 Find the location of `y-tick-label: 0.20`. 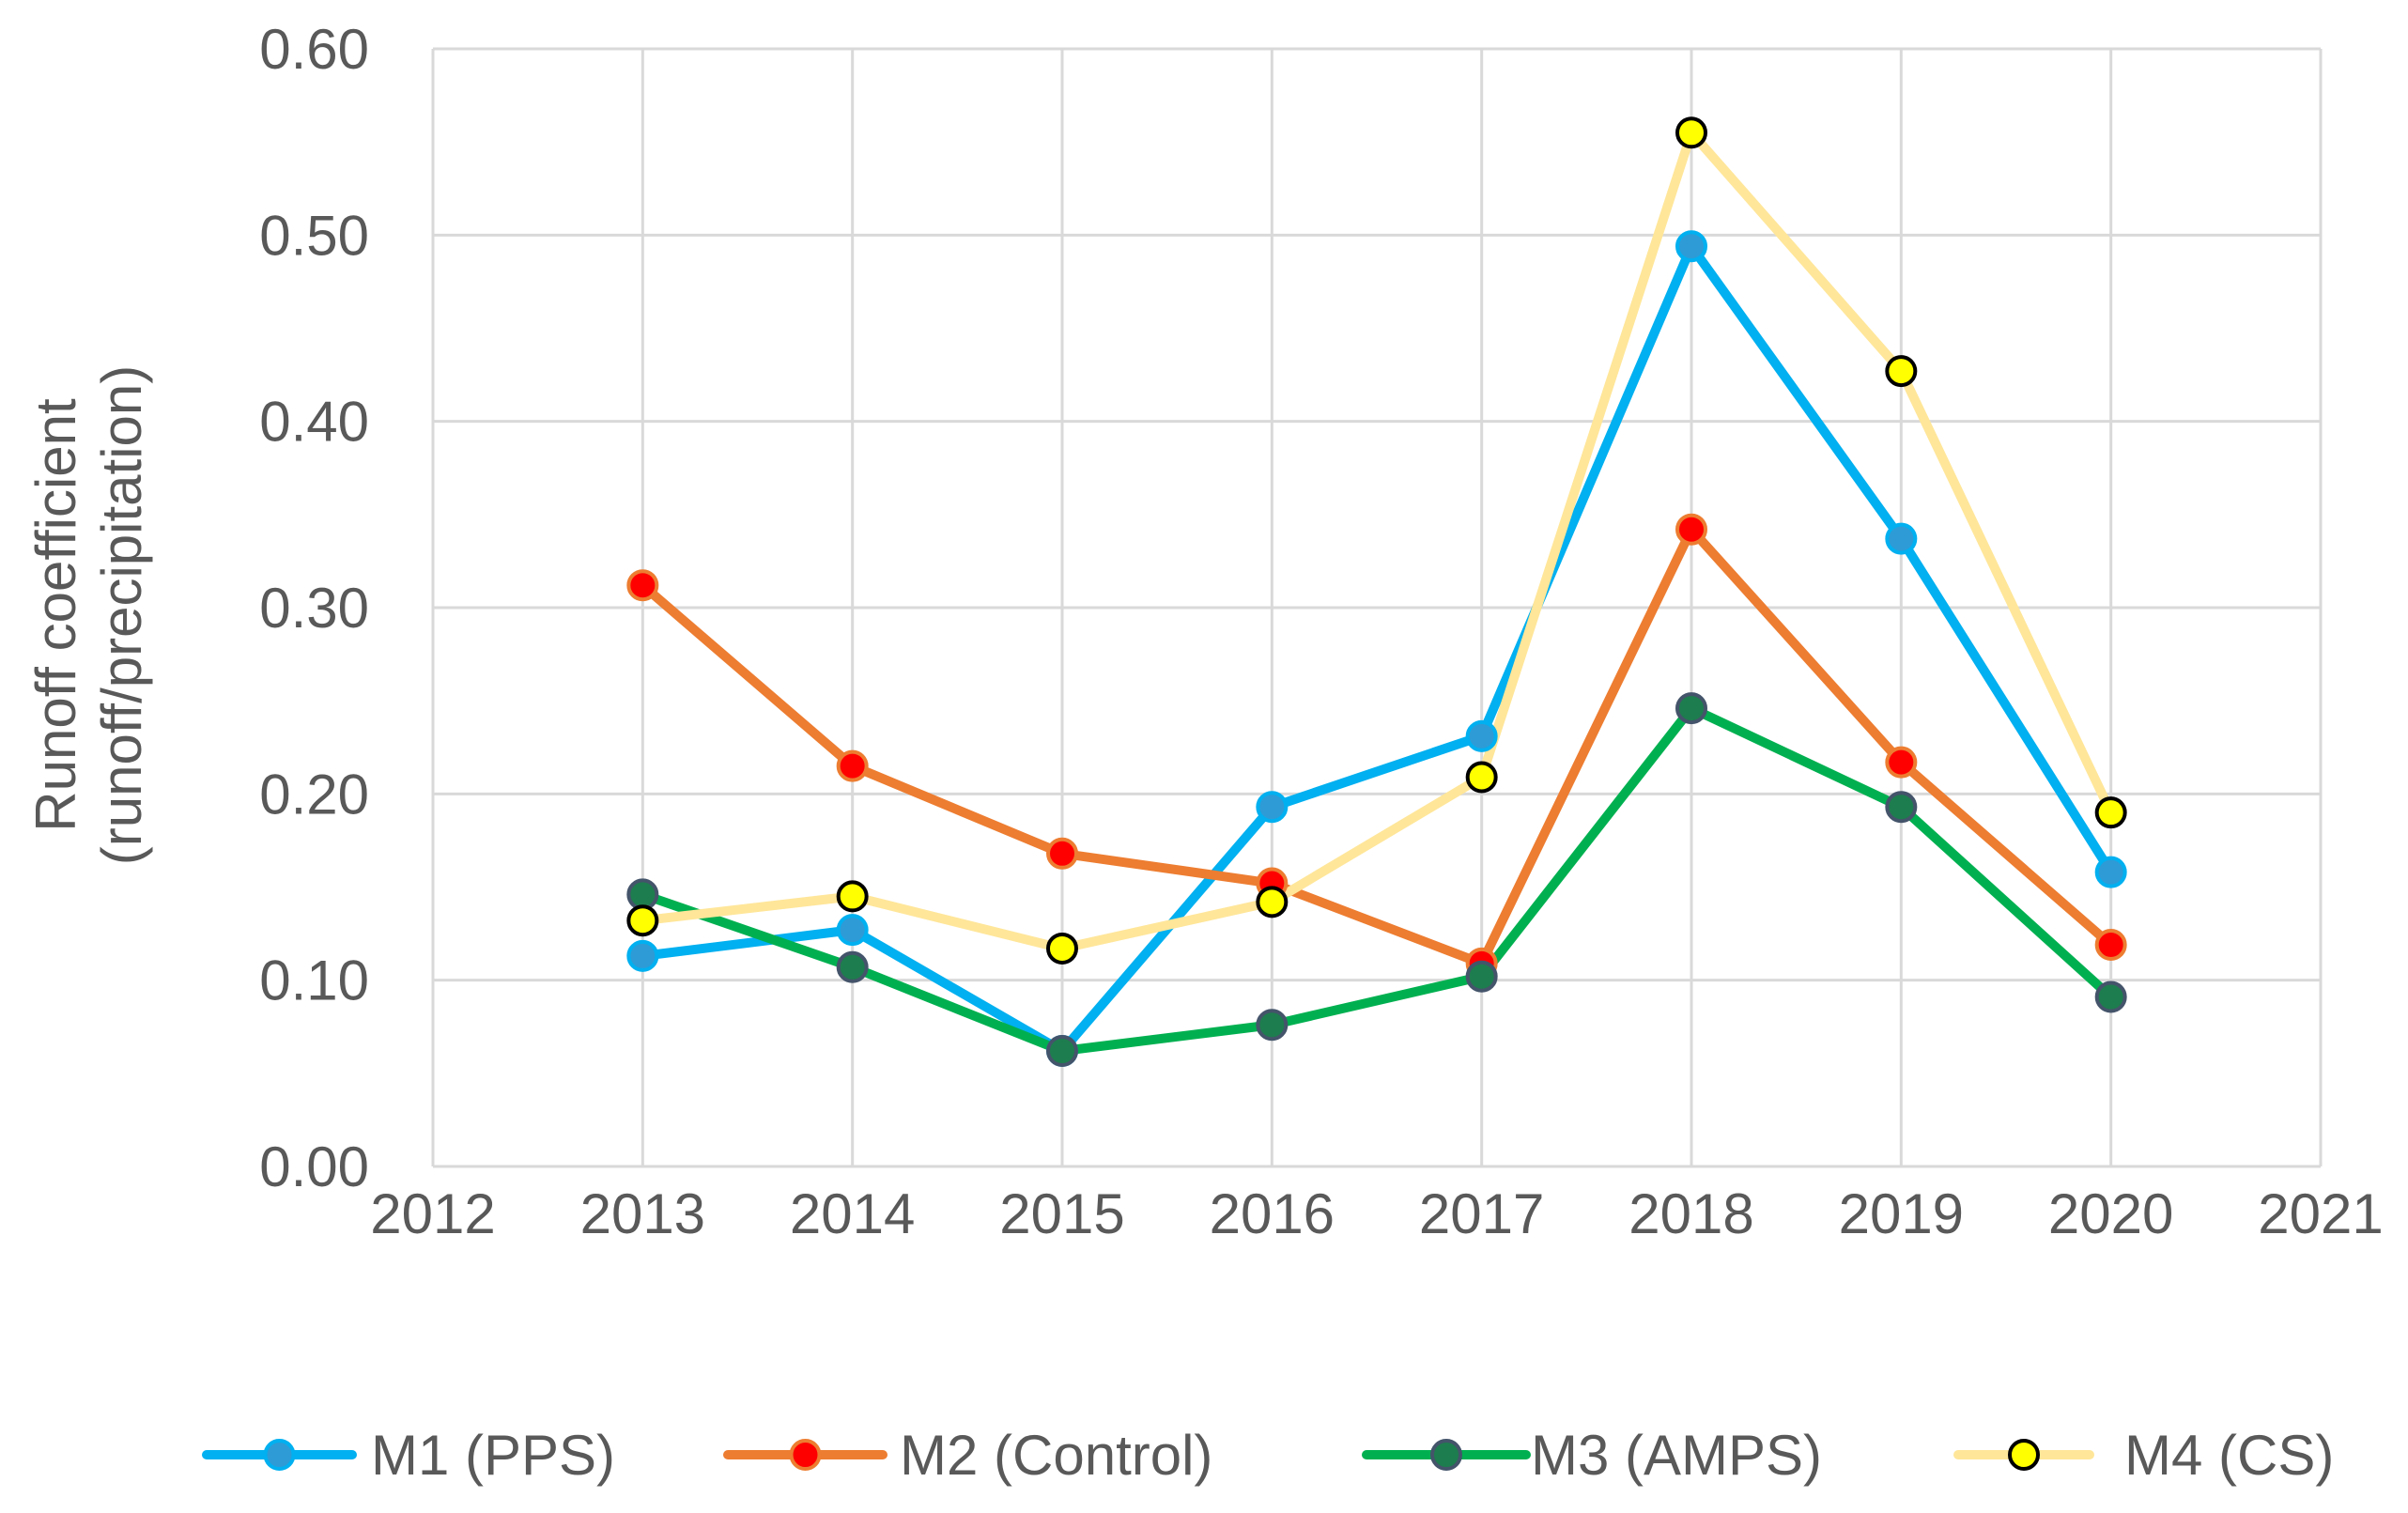

y-tick-label: 0.20 is located at coordinates (314, 794).